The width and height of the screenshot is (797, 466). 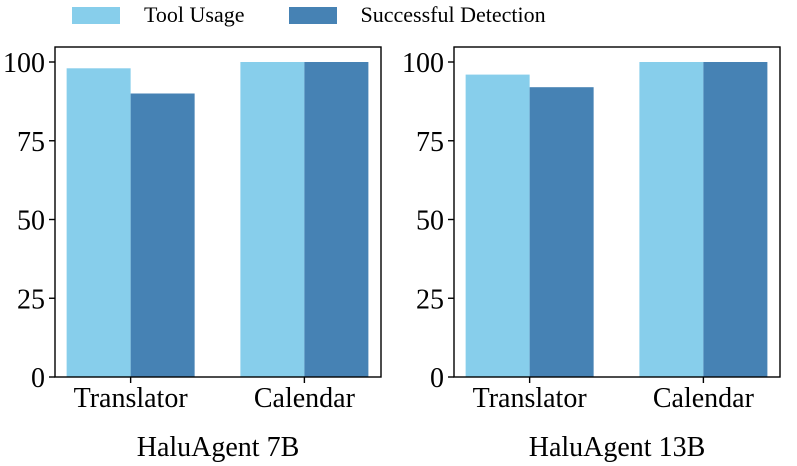 What do you see at coordinates (194, 14) in the screenshot?
I see `legend-label-tool-usage: Tool Usage` at bounding box center [194, 14].